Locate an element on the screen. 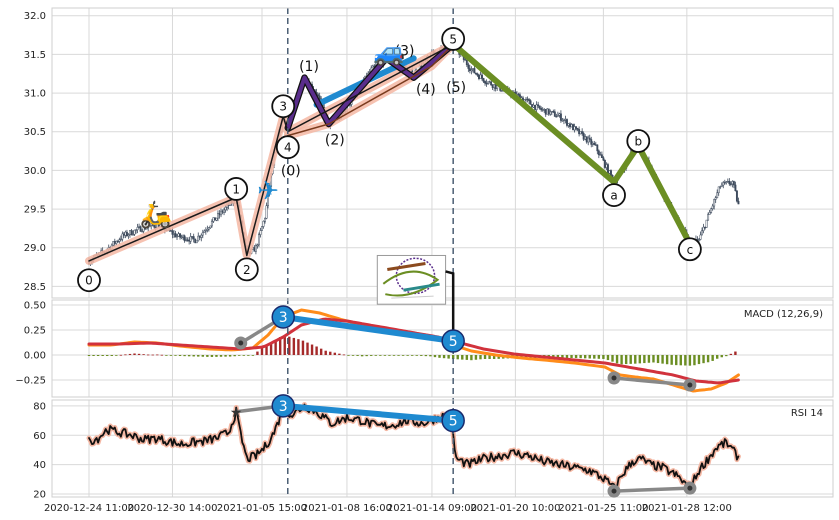 The width and height of the screenshot is (839, 520). coaster-train-top is located at coordinates (406, 266).